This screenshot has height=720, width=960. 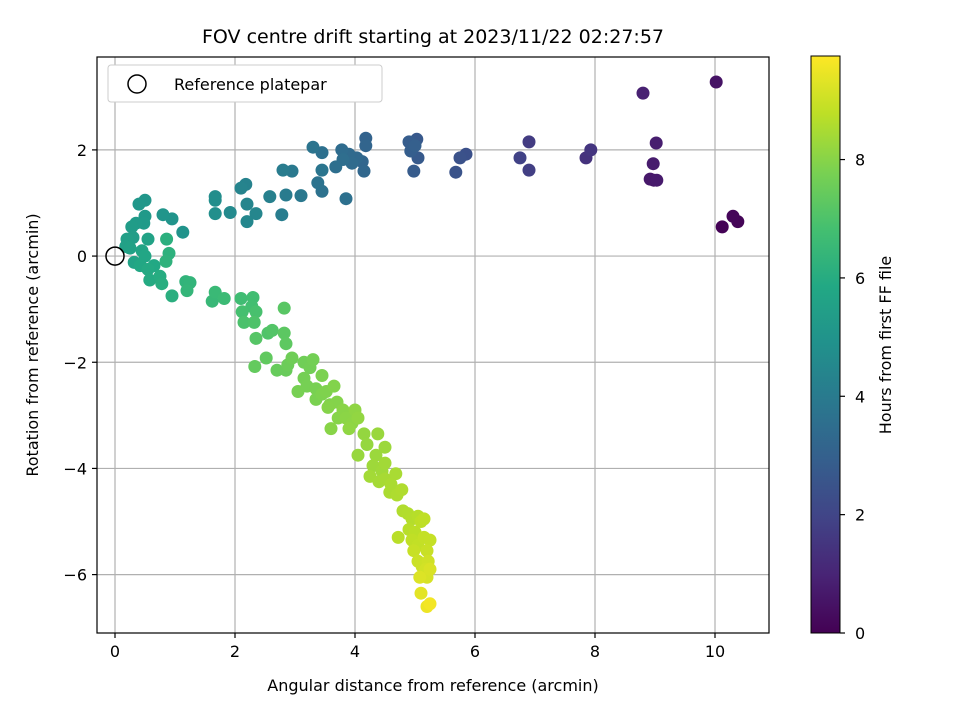 I want to click on y-tick-label: −4, so click(x=75, y=468).